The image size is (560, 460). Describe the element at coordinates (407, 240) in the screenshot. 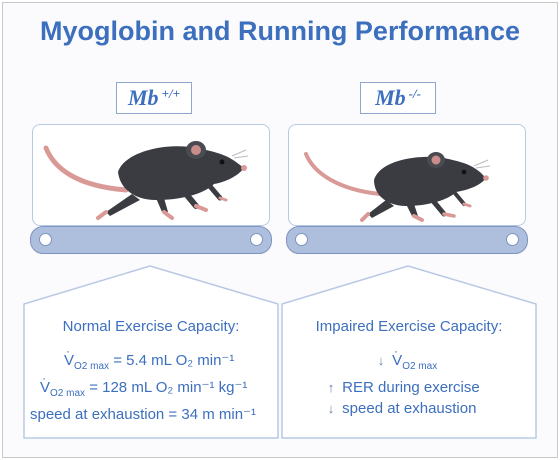

I see `treadmill-knockout` at that location.